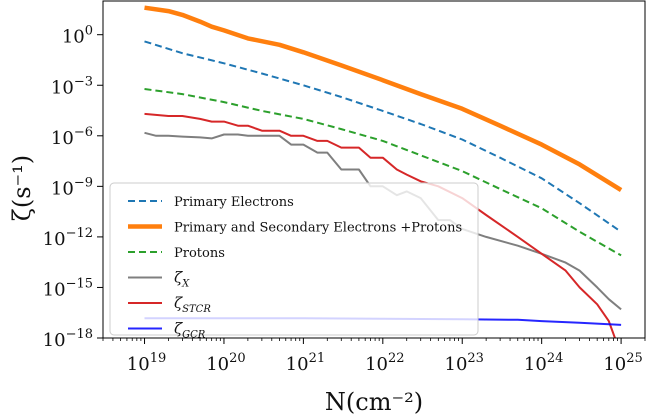 The height and width of the screenshot is (418, 660). Describe the element at coordinates (22, 188) in the screenshot. I see `y-axis-title: ζ(s⁻¹)` at that location.